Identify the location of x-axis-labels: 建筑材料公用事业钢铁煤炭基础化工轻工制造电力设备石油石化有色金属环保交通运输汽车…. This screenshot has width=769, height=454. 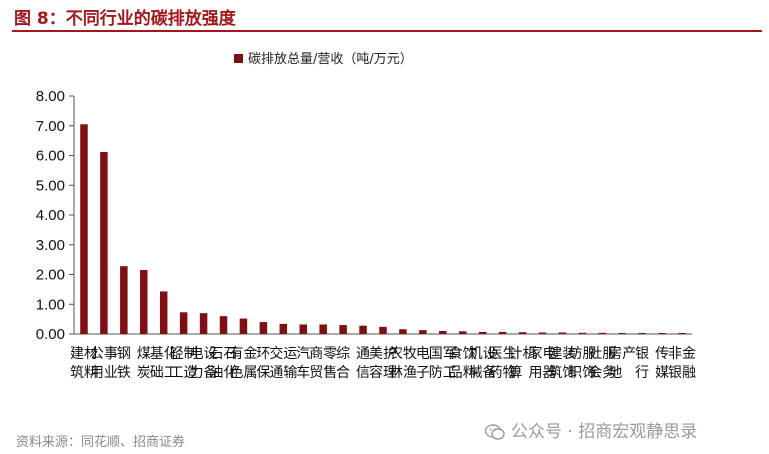
(383, 363).